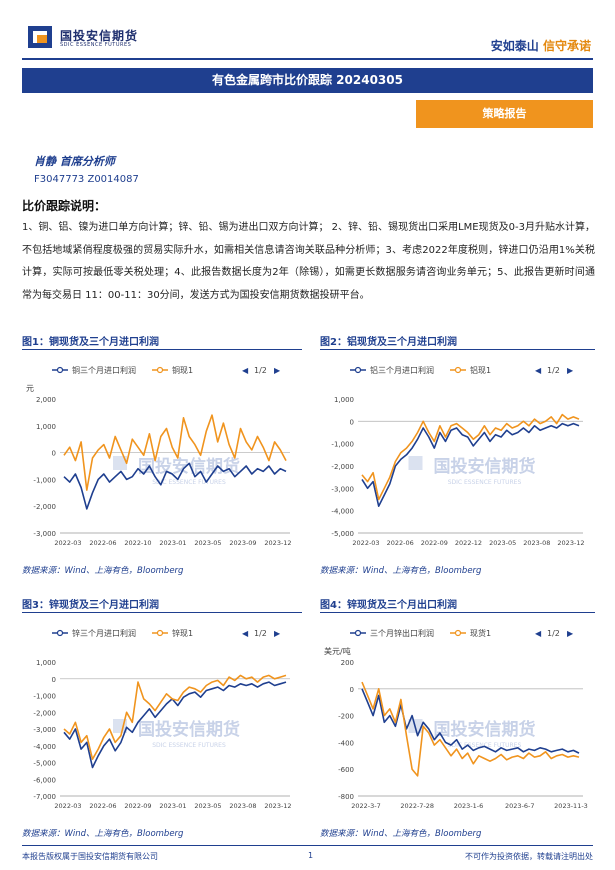 The height and width of the screenshot is (870, 615). I want to click on slogan-accent: 信守承诺, so click(566, 46).